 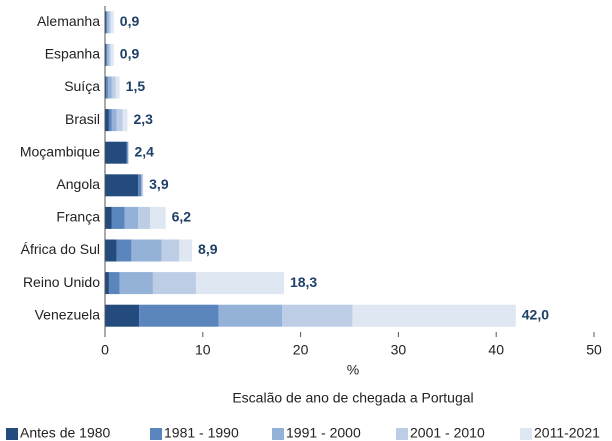 I want to click on total-label: 2,3, so click(x=143, y=119).